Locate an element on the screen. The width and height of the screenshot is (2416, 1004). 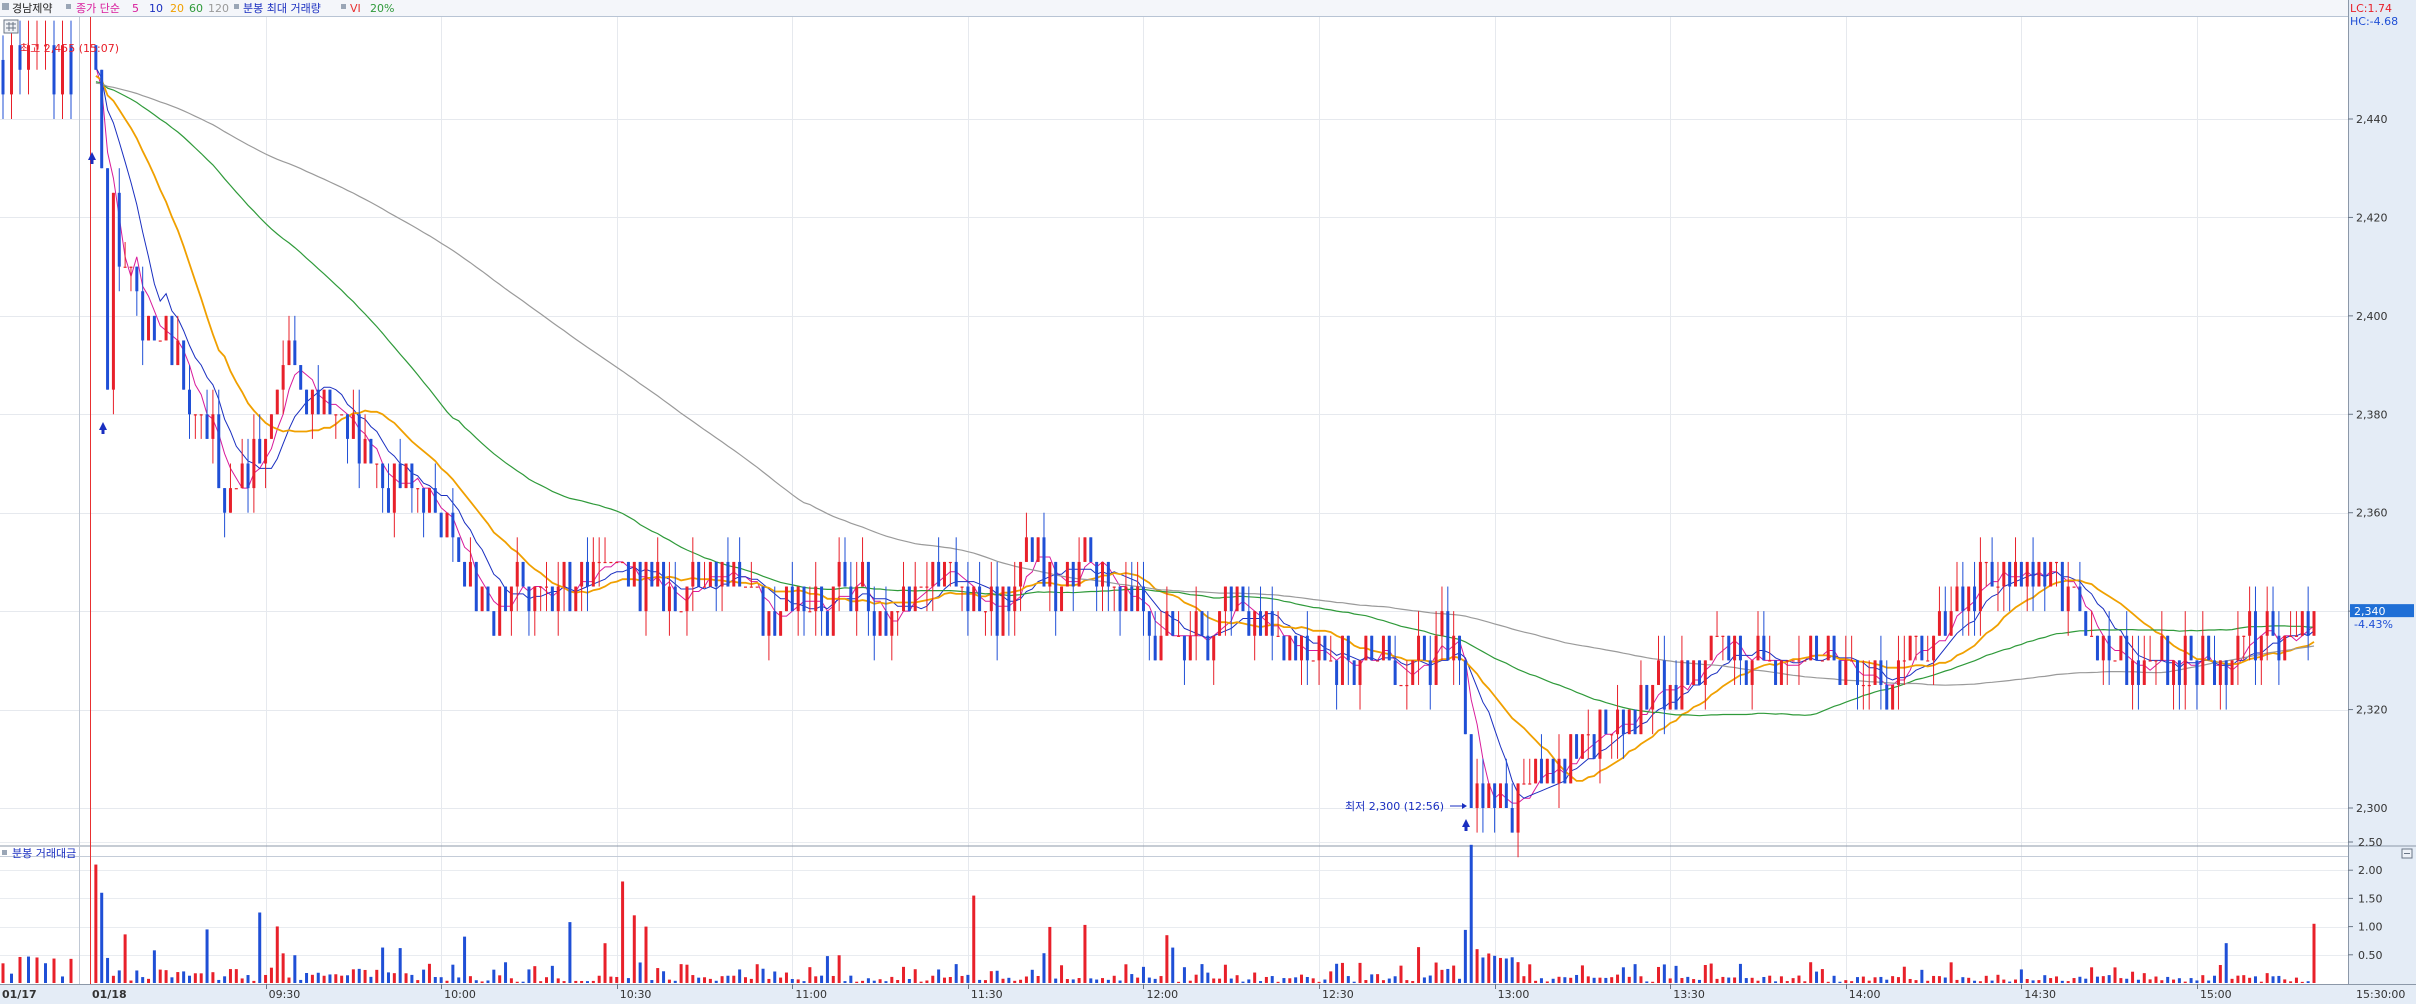
ma10-label: 10 is located at coordinates (156, 8).